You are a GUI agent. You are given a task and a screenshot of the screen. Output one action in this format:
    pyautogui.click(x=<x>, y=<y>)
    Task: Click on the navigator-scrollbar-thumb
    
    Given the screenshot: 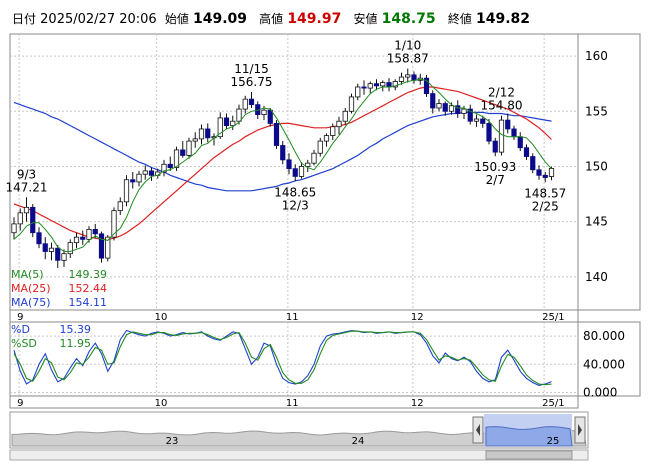 What is the action you would take?
    pyautogui.click(x=529, y=455)
    